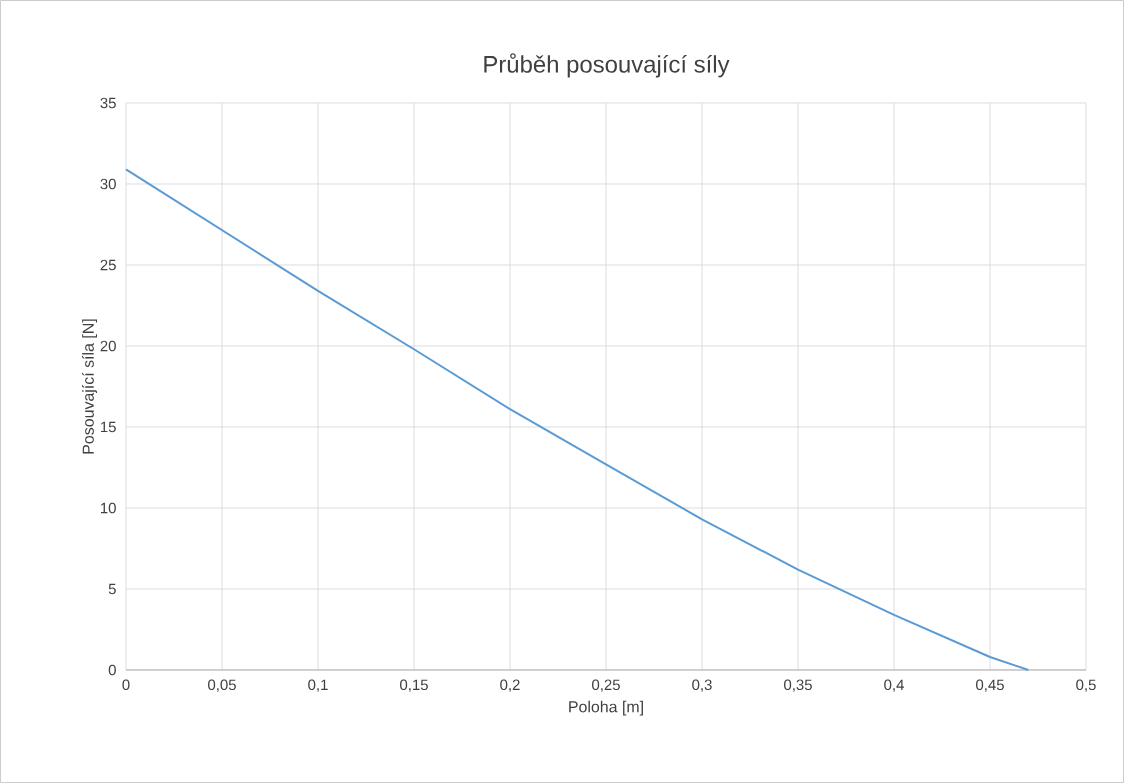  I want to click on x-tick-label: 0, so click(126, 685).